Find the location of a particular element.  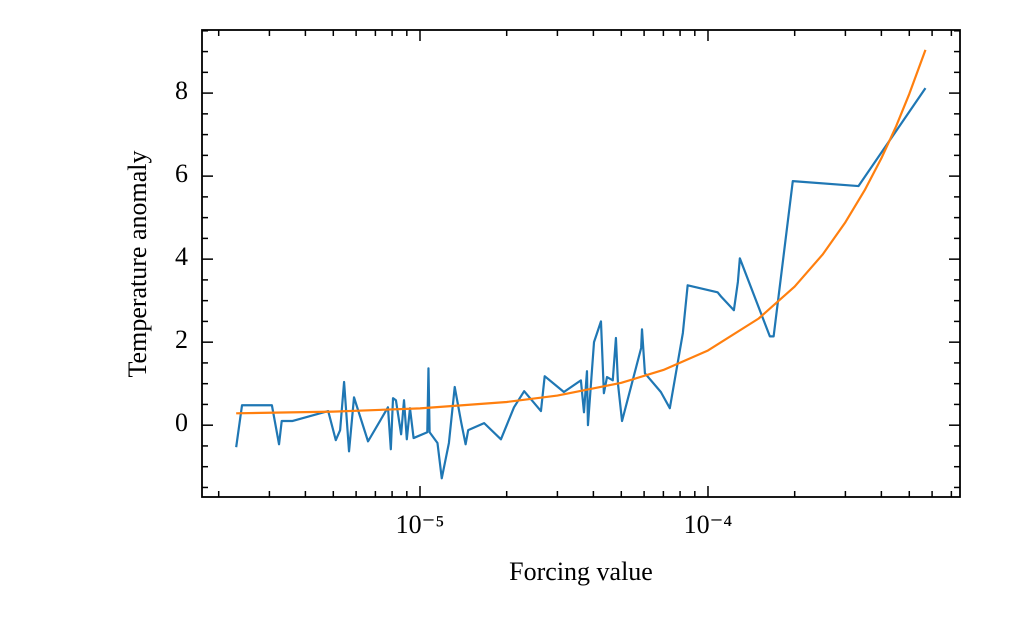

y-tick-label: 2 is located at coordinates (181, 339).